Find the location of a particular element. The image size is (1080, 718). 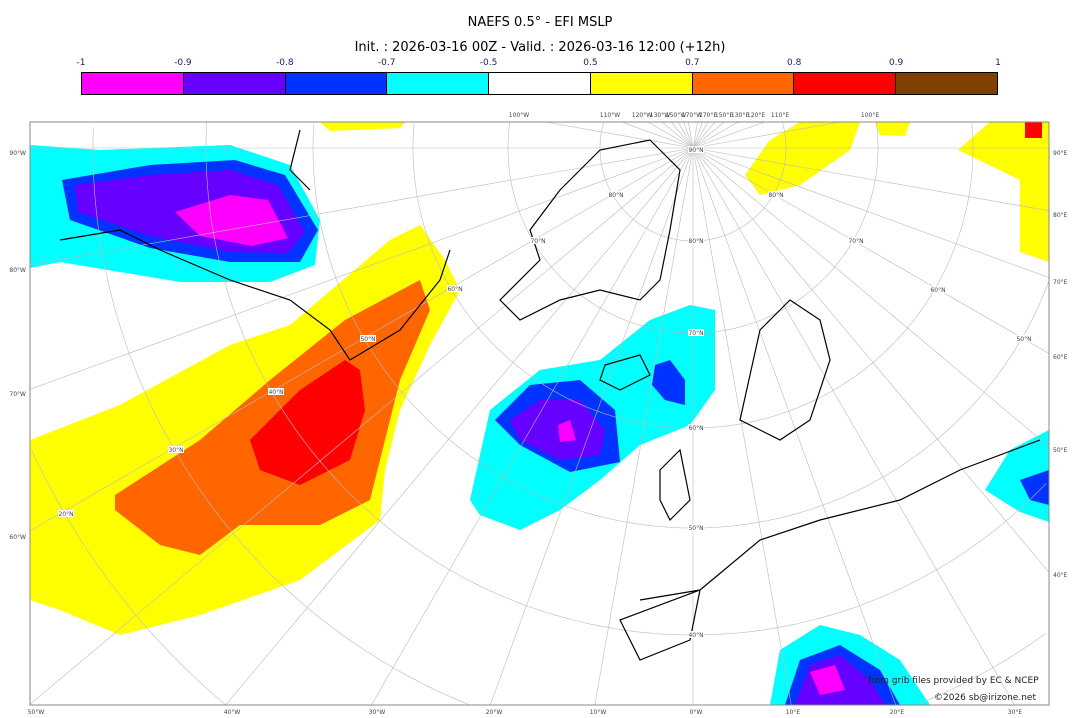

axis-tick-label: 20°W is located at coordinates (494, 712).